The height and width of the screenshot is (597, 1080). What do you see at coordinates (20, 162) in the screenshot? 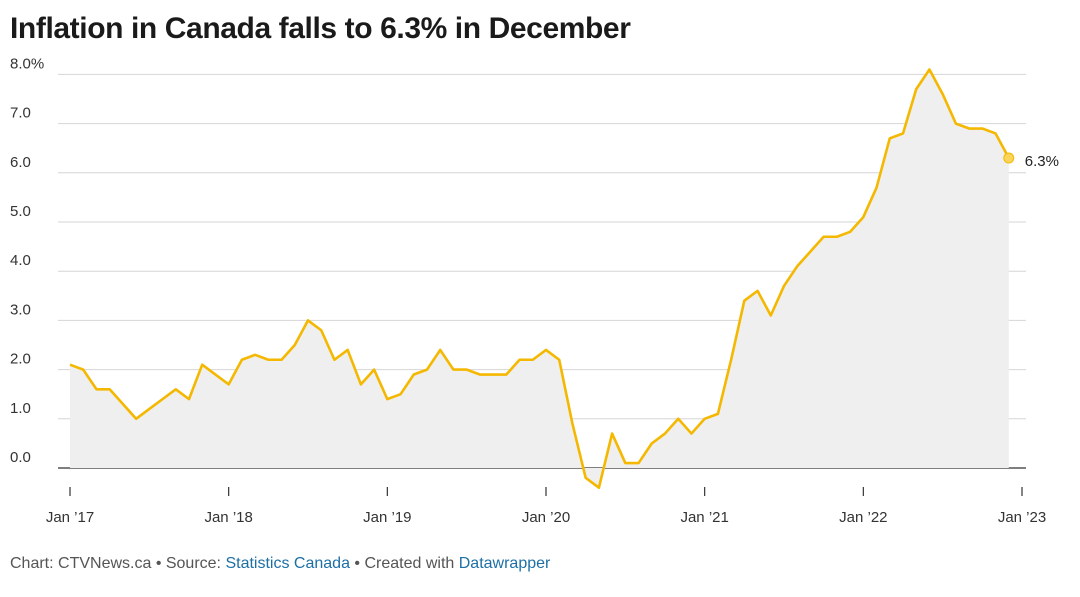
I see `y-tick-label: 6.0` at bounding box center [20, 162].